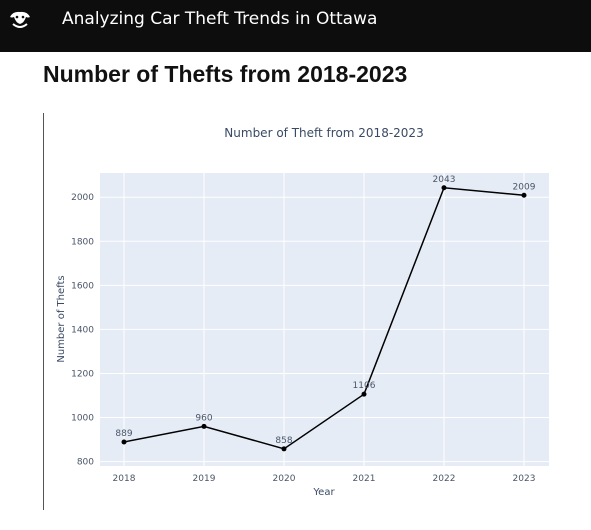  I want to click on data-label: 858, so click(283, 441).